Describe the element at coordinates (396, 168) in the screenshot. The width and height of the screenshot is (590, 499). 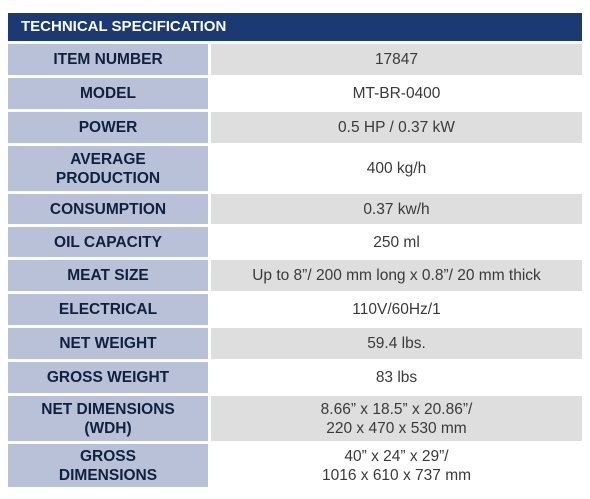
I see `spec-value: 400 kg/h` at that location.